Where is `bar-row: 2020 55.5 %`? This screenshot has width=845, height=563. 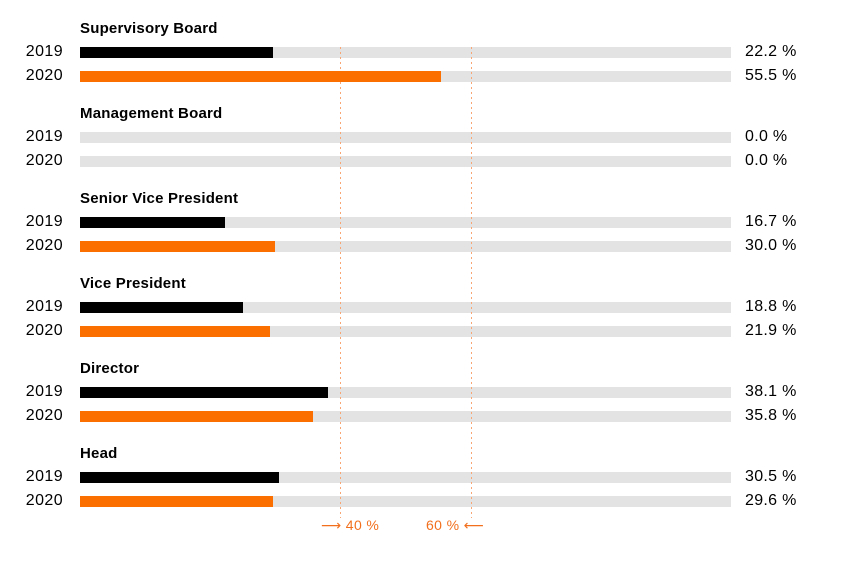
bar-row: 2020 55.5 % is located at coordinates (422, 76).